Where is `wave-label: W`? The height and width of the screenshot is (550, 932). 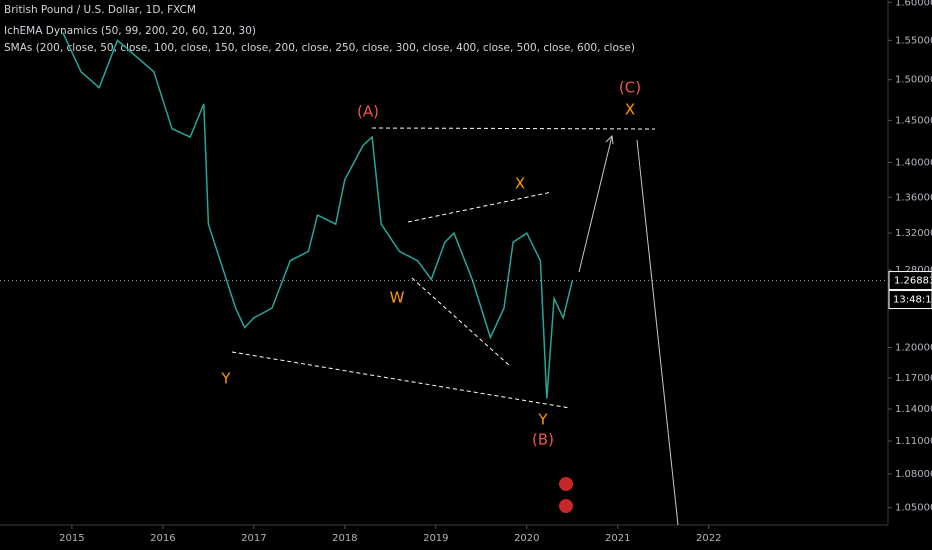 wave-label: W is located at coordinates (397, 298).